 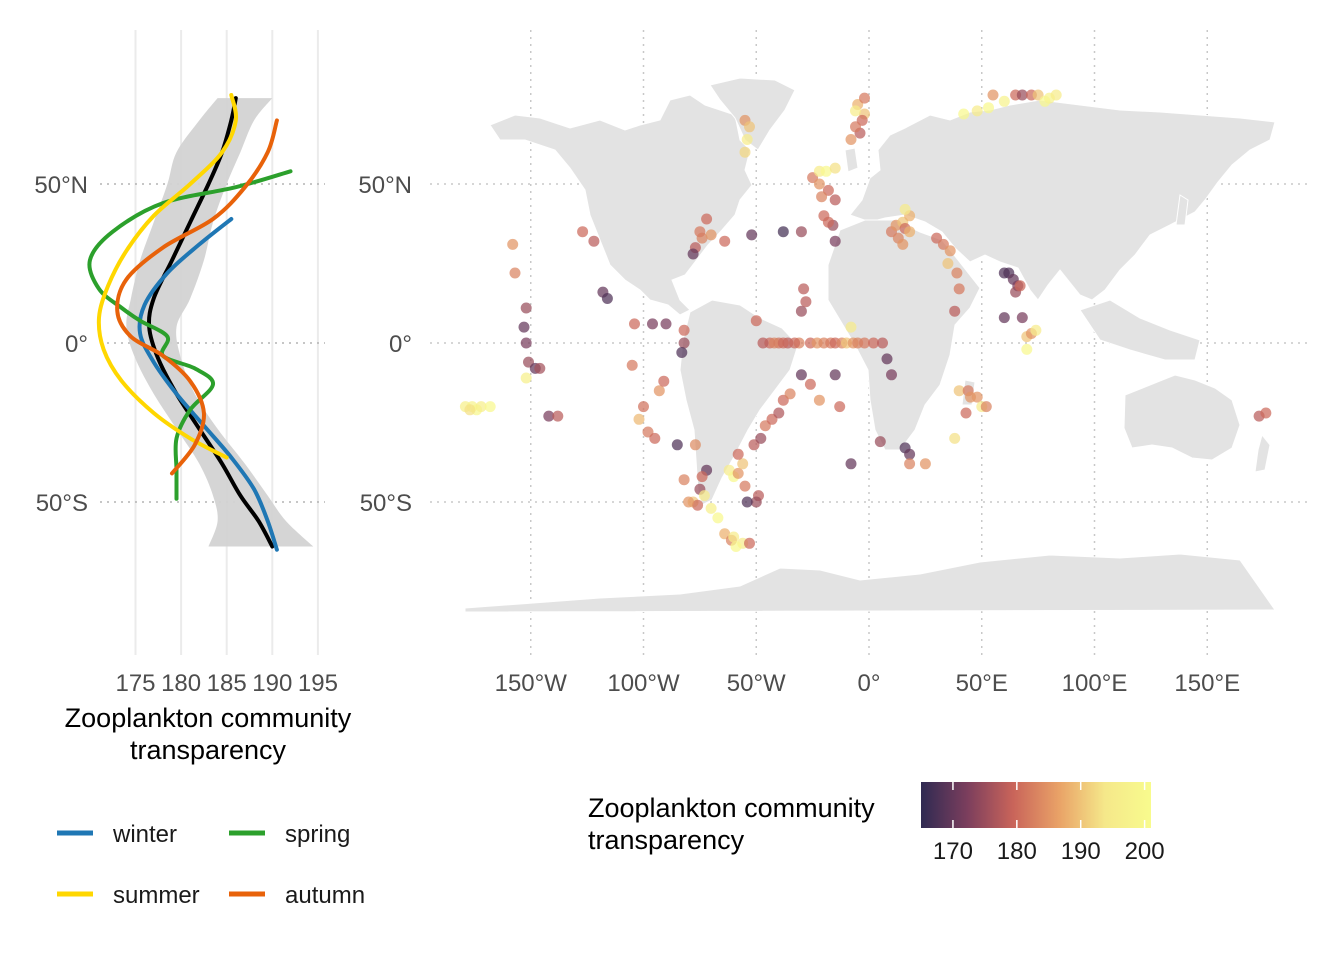 What do you see at coordinates (272, 683) in the screenshot?
I see `x-tick-label: 190` at bounding box center [272, 683].